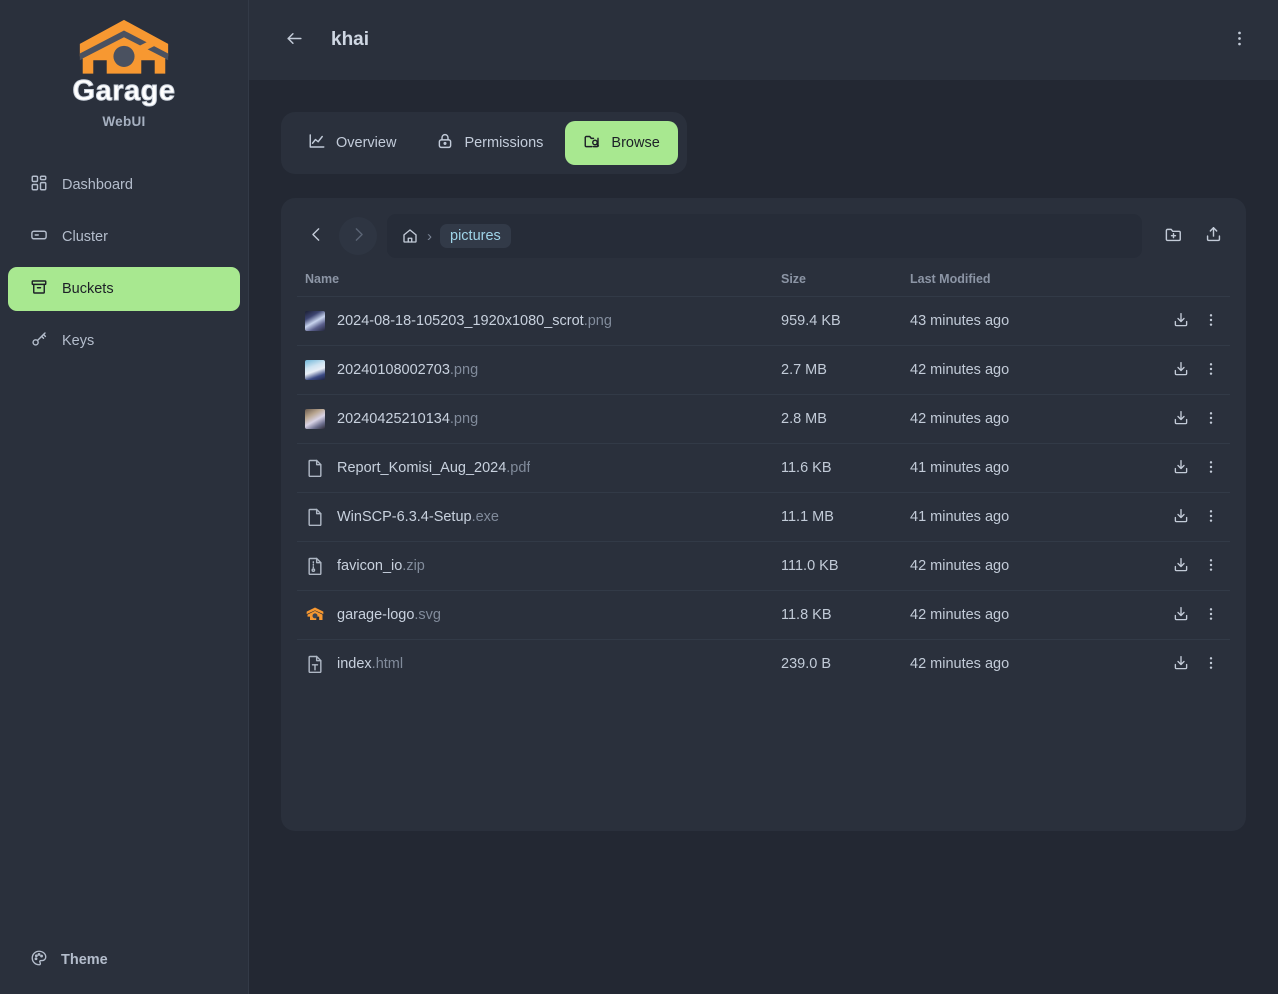  I want to click on garage-logo-thumbnail, so click(315, 615).